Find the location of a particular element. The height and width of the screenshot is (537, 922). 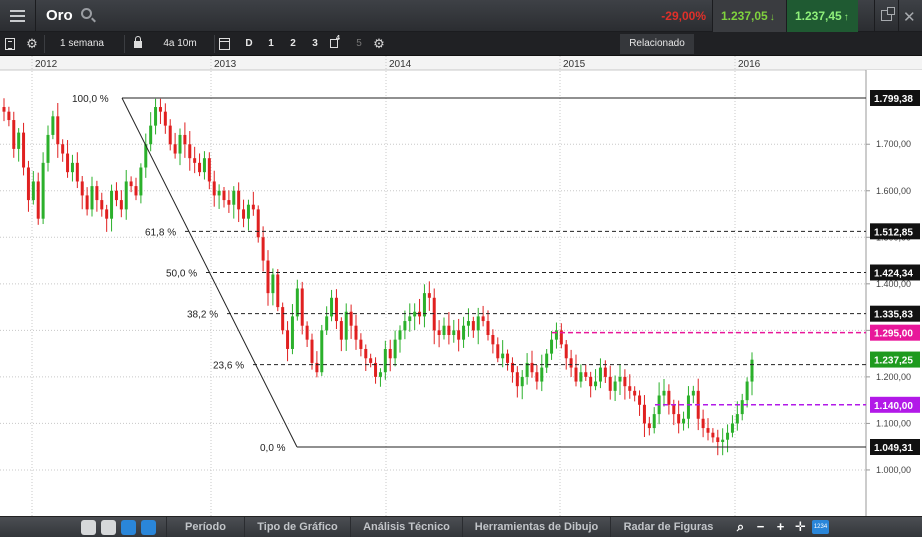

zoom-search-icon: ⌕ is located at coordinates (740, 526).